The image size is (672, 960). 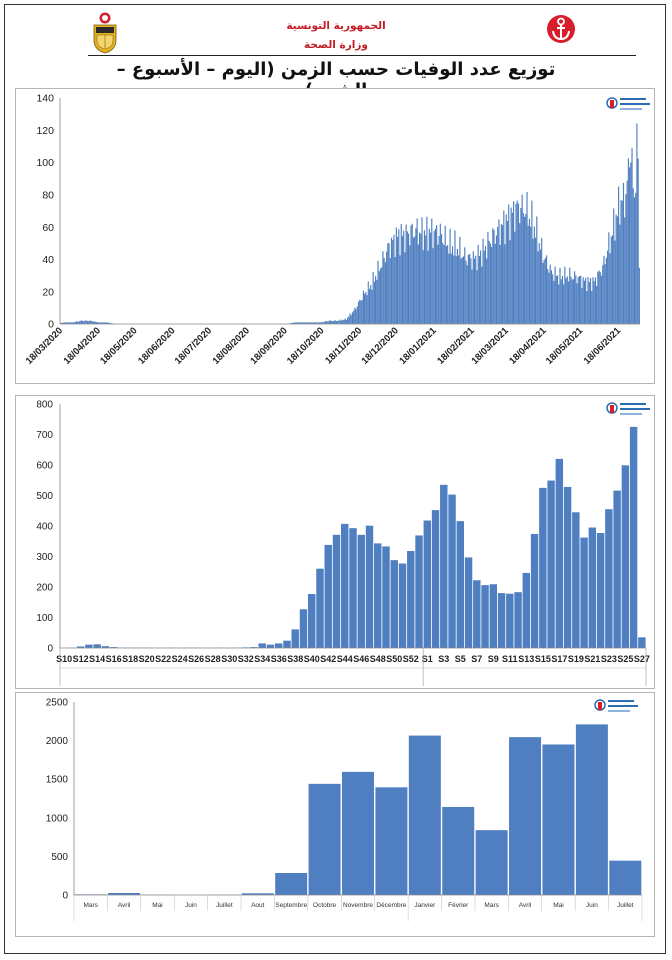 What do you see at coordinates (114, 659) in the screenshot?
I see `x-tick-label: S16` at bounding box center [114, 659].